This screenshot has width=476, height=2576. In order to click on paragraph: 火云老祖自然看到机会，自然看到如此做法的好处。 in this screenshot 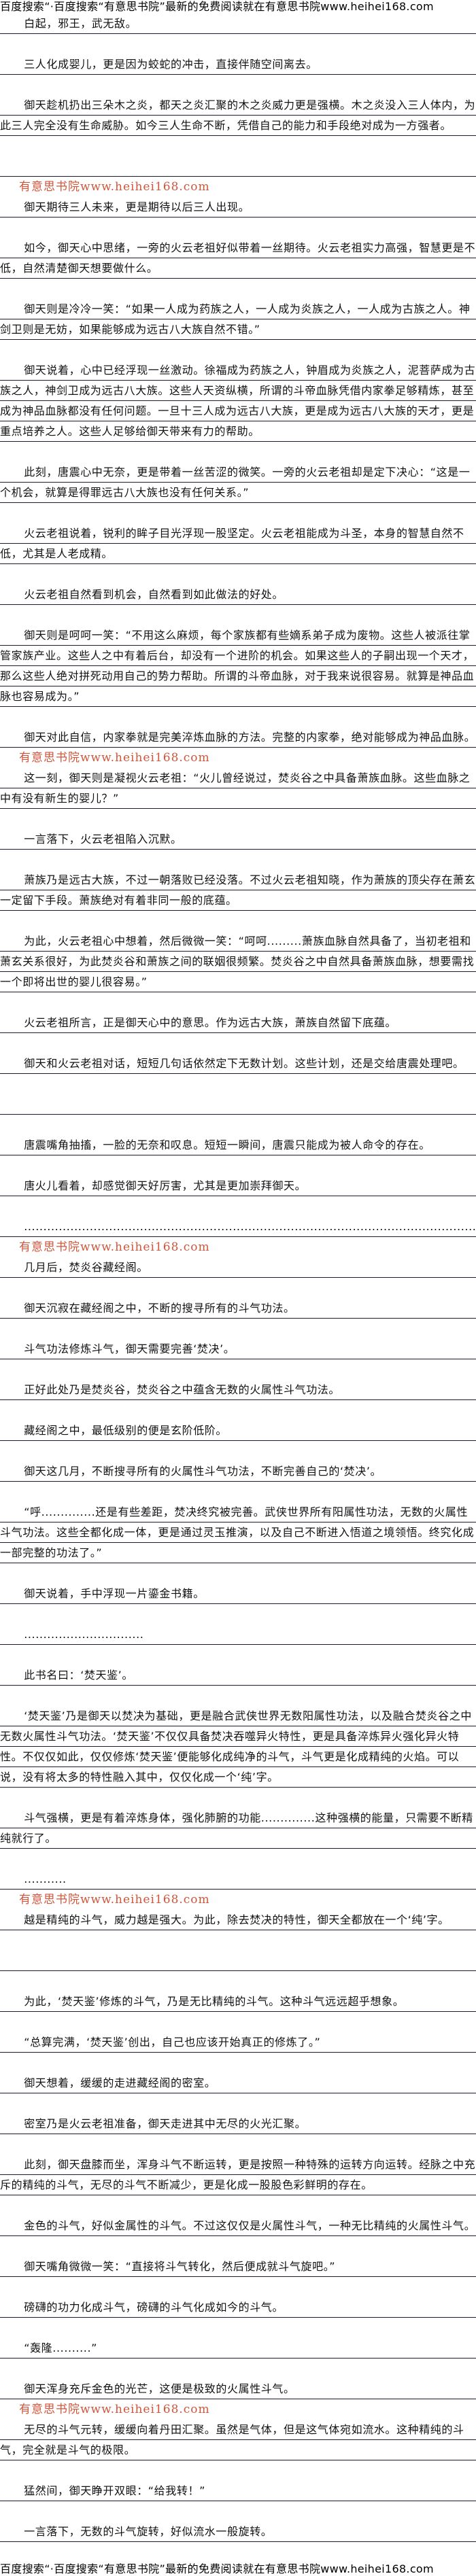, I will do `click(238, 595)`.